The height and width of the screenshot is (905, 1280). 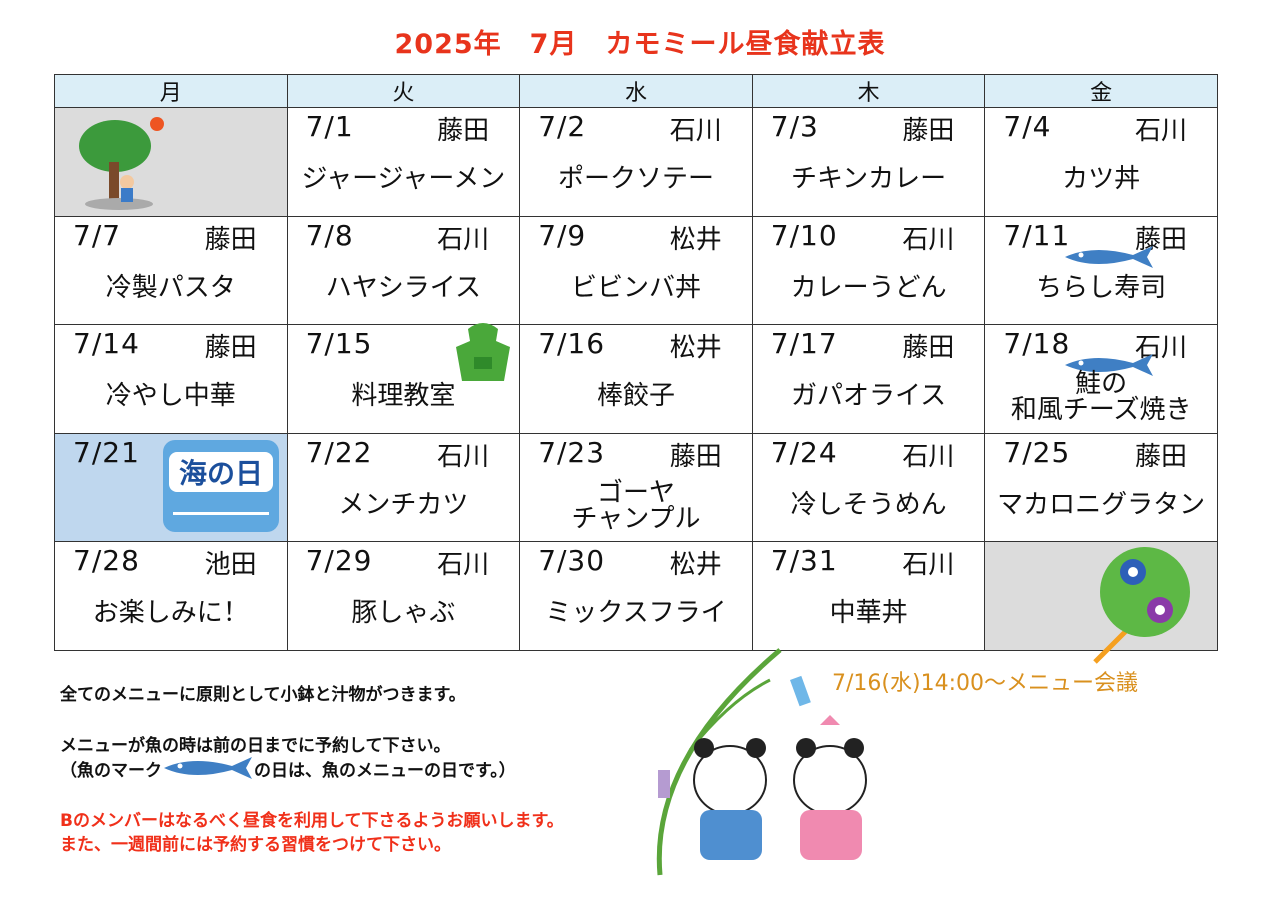 I want to click on day-menu: ちらし寿司, so click(x=1101, y=287).